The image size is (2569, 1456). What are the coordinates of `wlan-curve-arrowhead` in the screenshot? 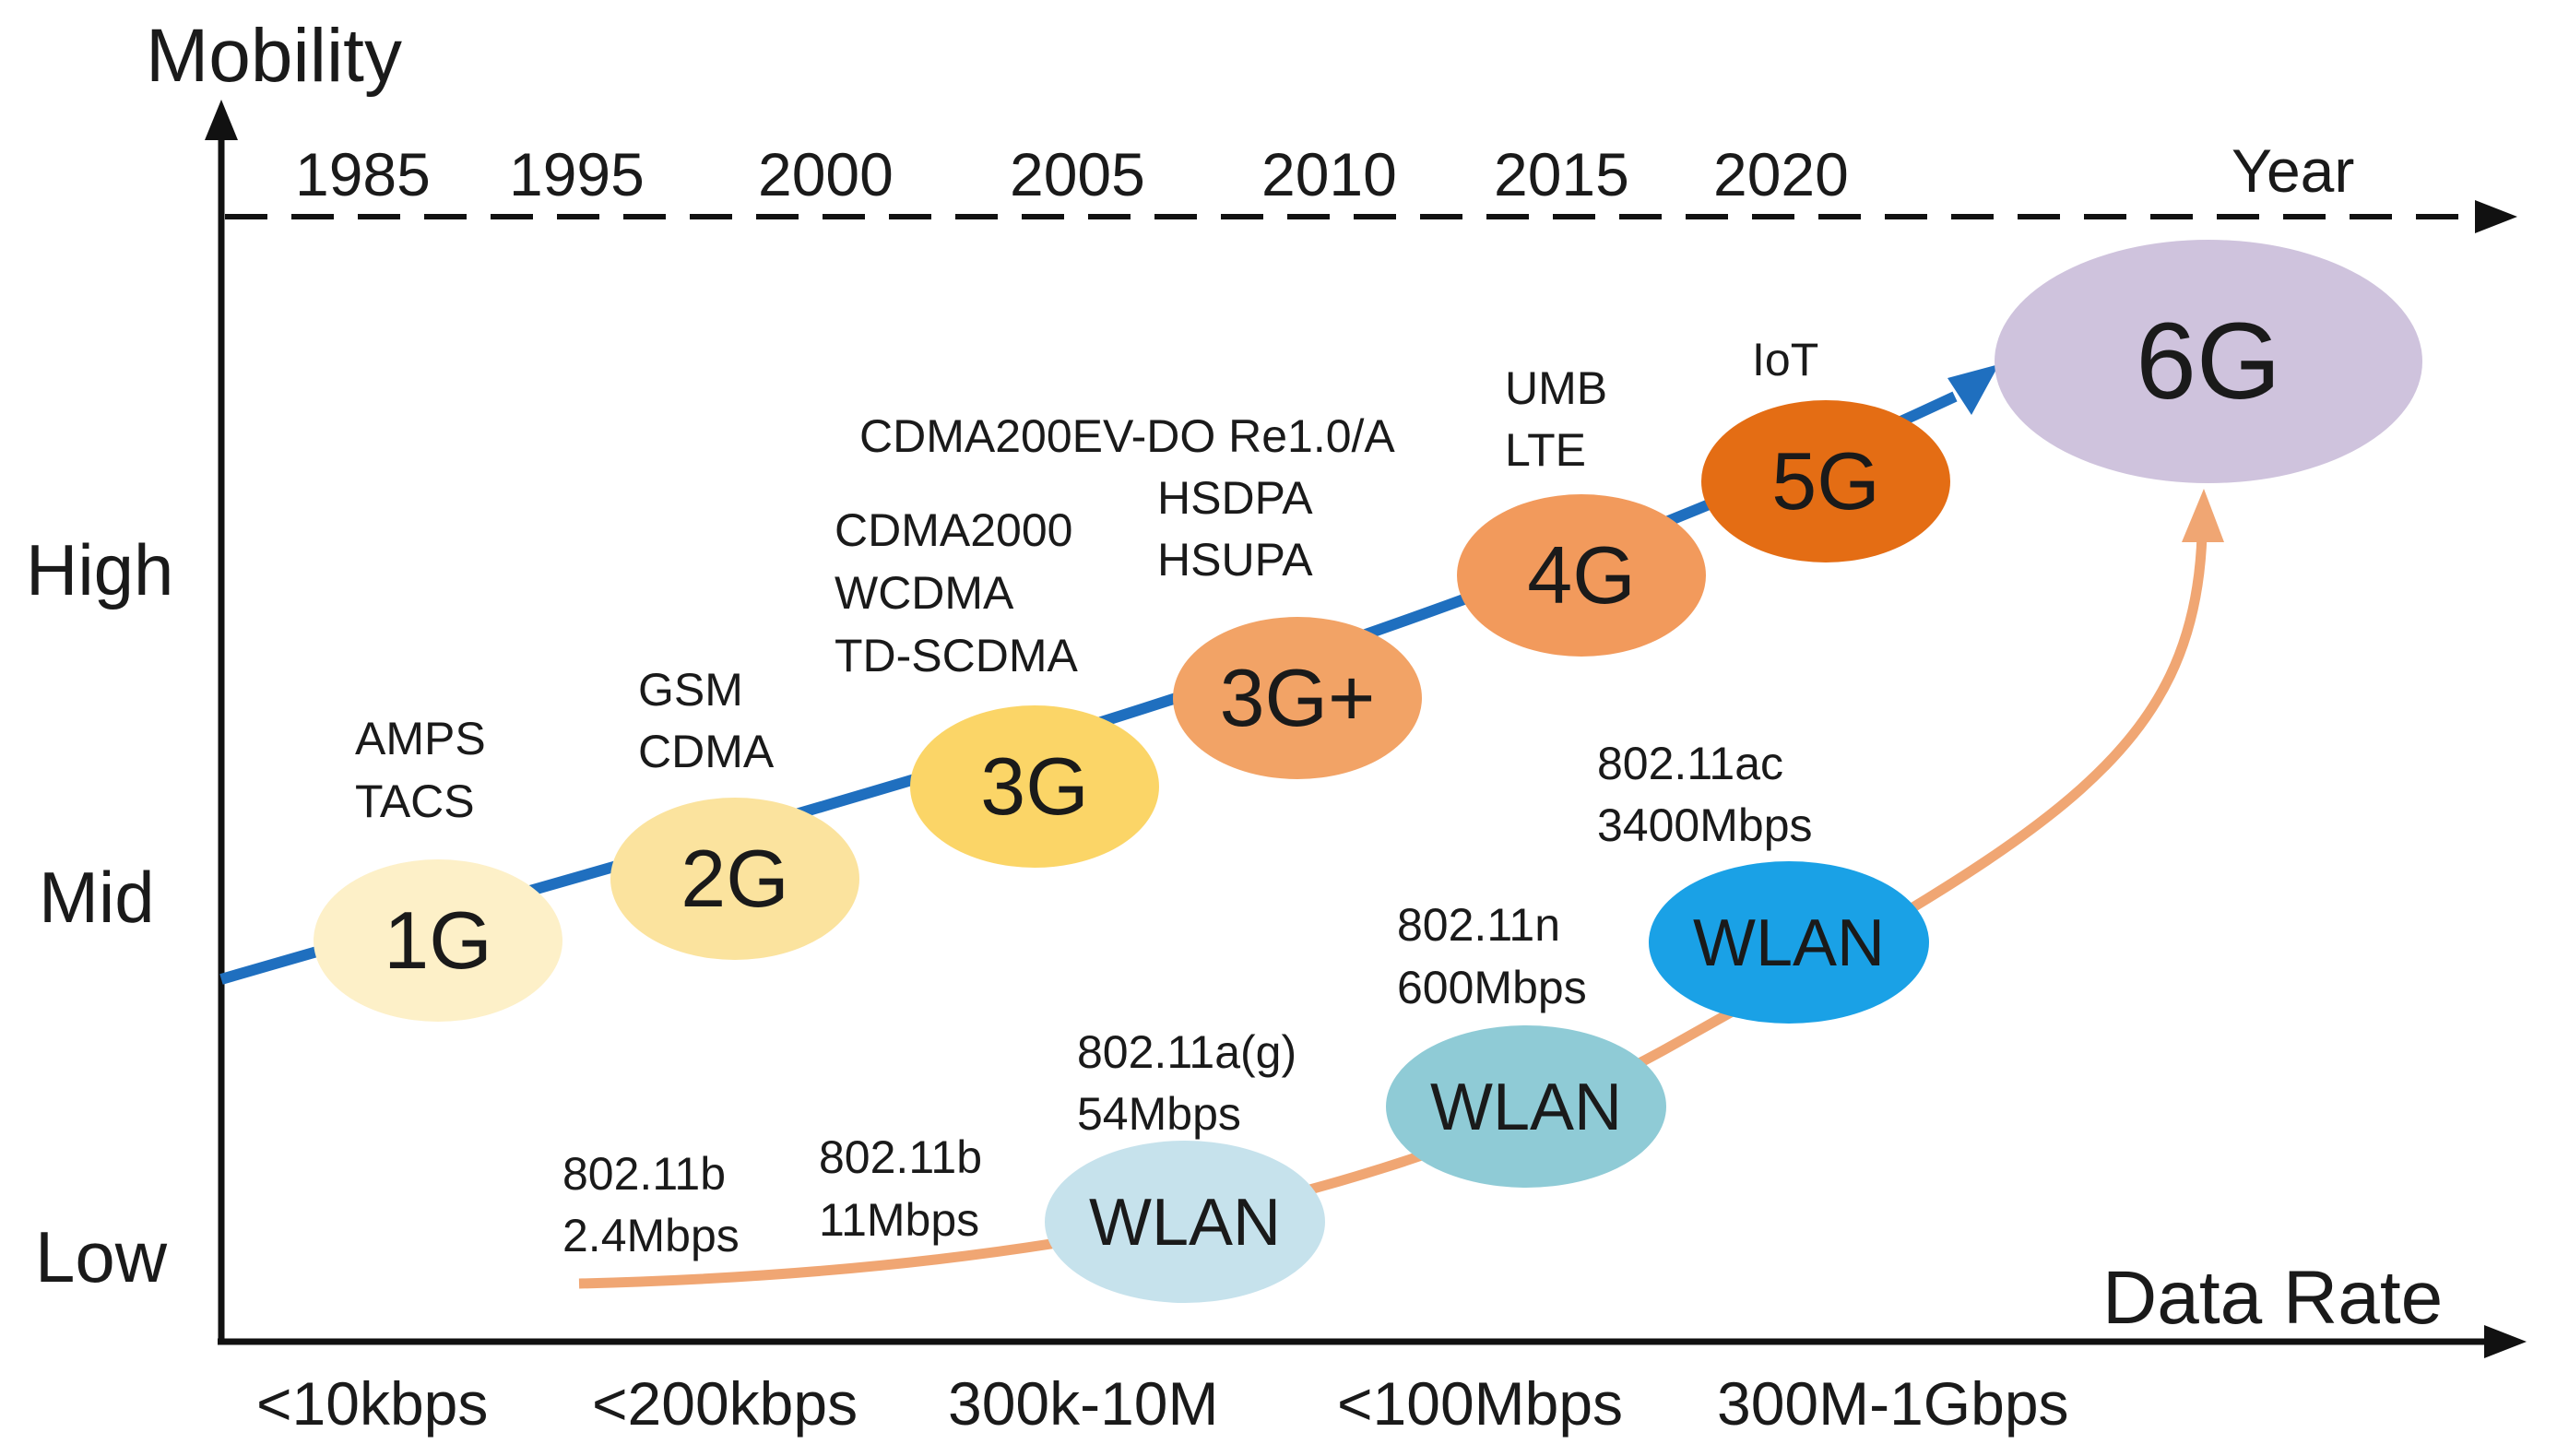 It's located at (2203, 515).